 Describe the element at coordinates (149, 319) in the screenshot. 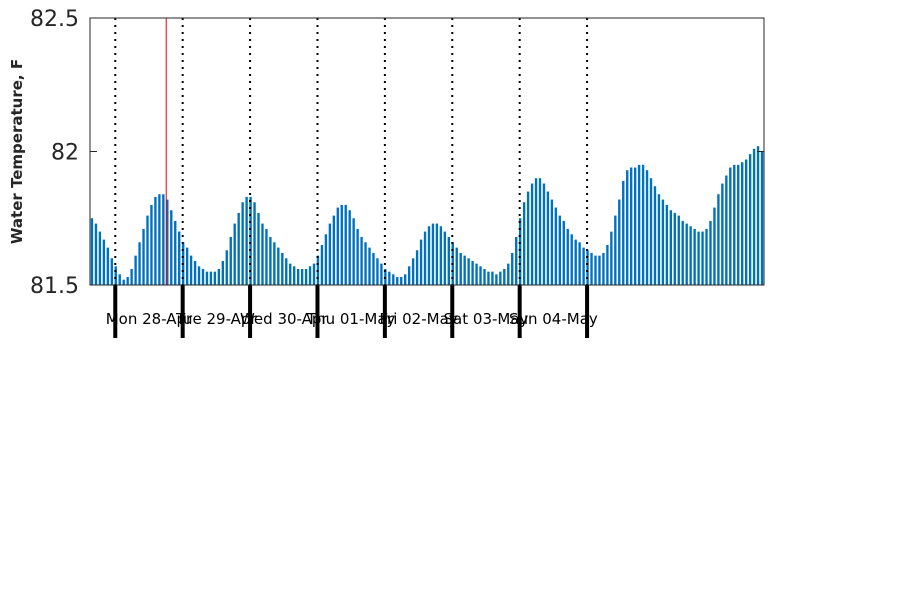

I see `day-label: Mon 28-Apr` at that location.